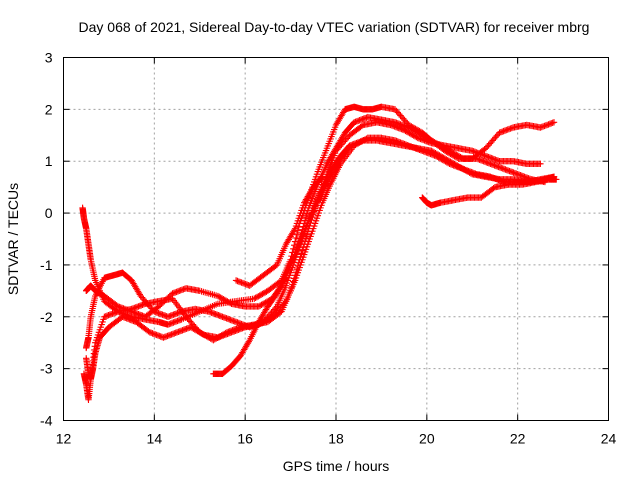 This screenshot has width=640, height=480. What do you see at coordinates (13, 239) in the screenshot?
I see `y-axis-label: SDTVAR / TECUs` at bounding box center [13, 239].